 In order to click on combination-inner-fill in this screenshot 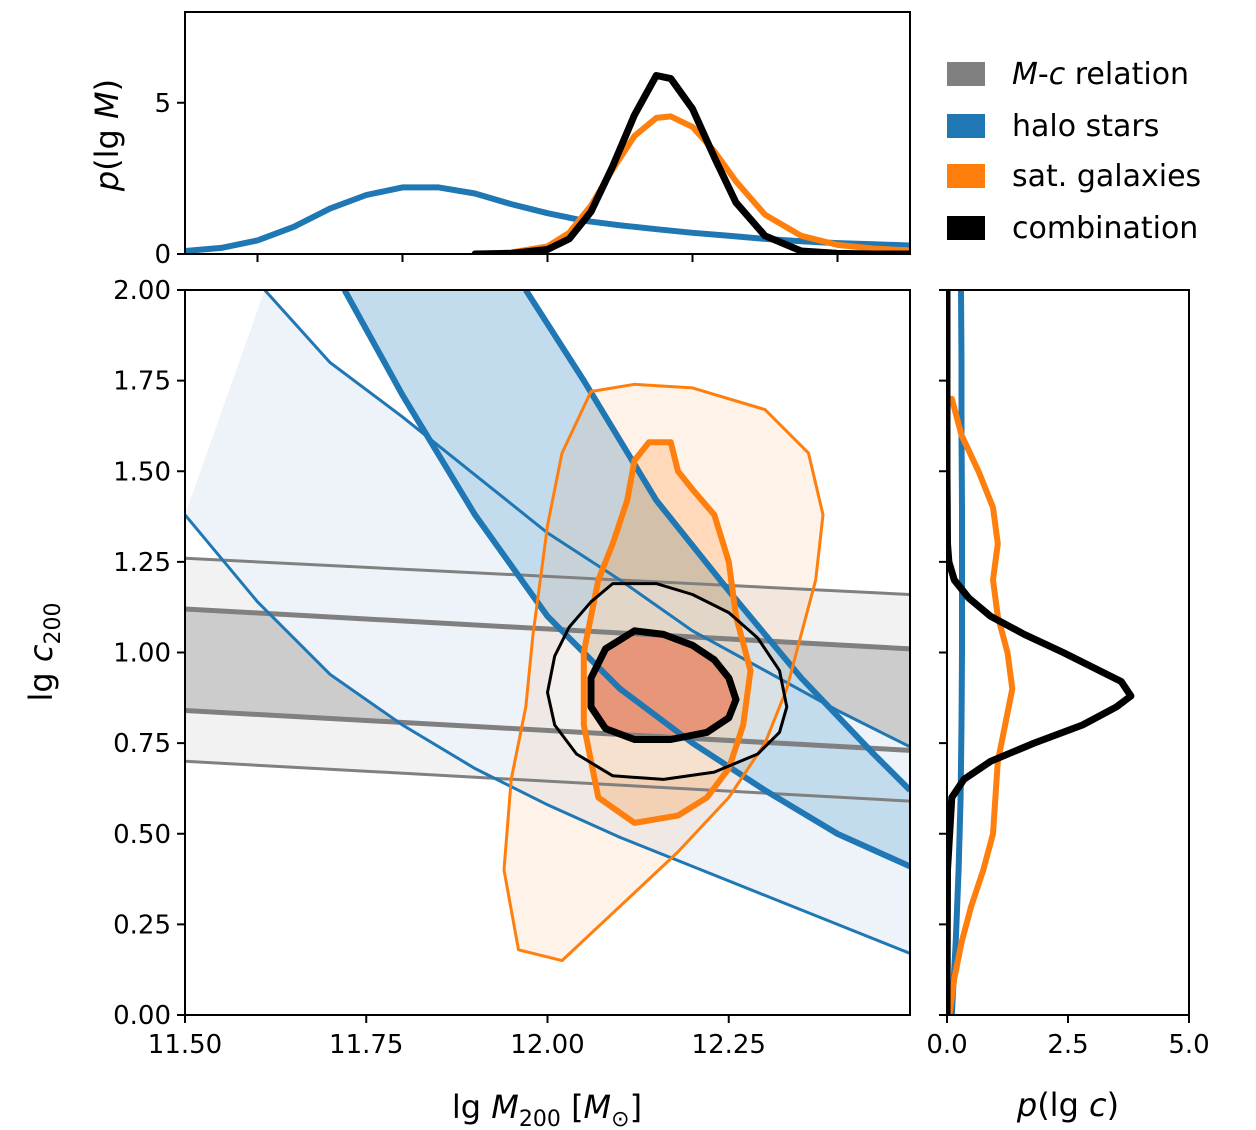, I will do `click(663, 685)`.